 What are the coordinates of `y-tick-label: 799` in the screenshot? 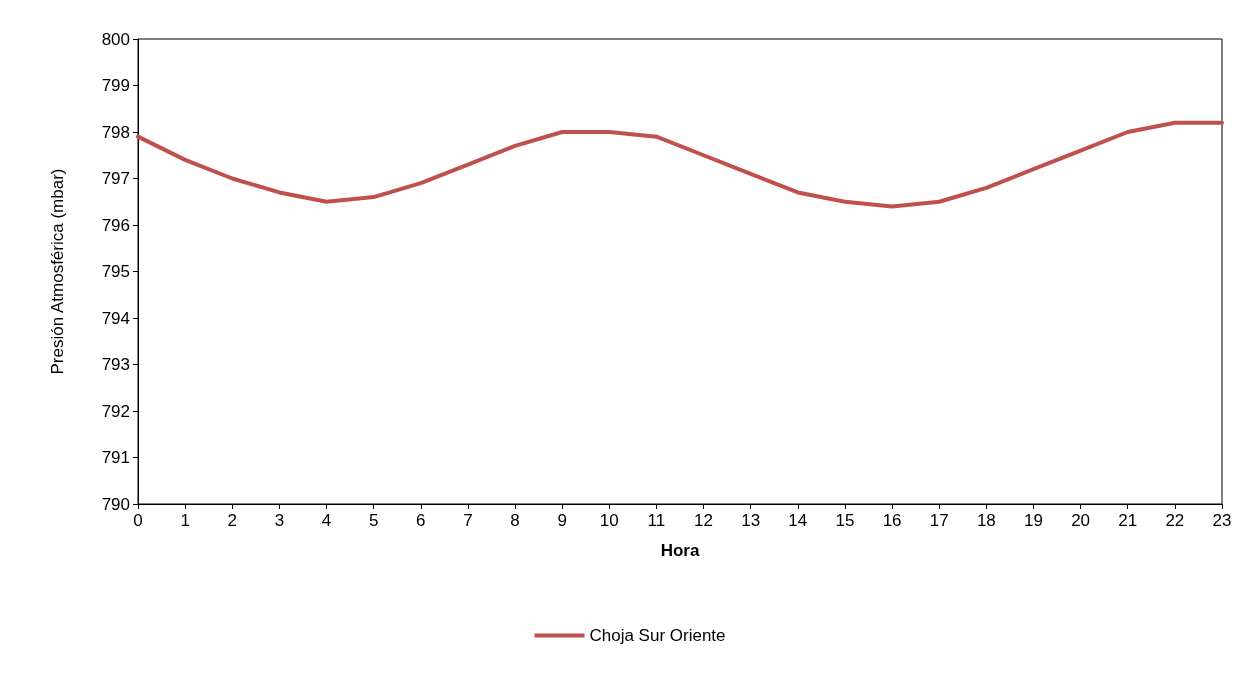 It's located at (115, 85).